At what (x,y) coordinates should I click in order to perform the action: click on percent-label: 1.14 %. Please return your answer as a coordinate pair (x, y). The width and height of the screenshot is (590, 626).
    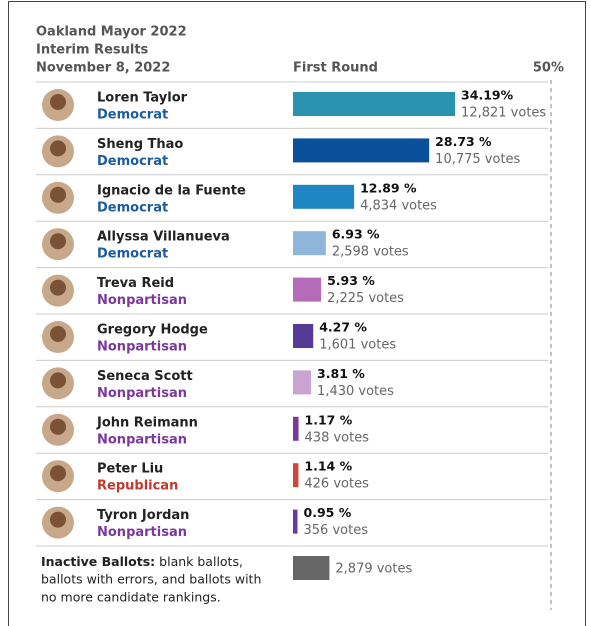
    Looking at the image, I should click on (328, 466).